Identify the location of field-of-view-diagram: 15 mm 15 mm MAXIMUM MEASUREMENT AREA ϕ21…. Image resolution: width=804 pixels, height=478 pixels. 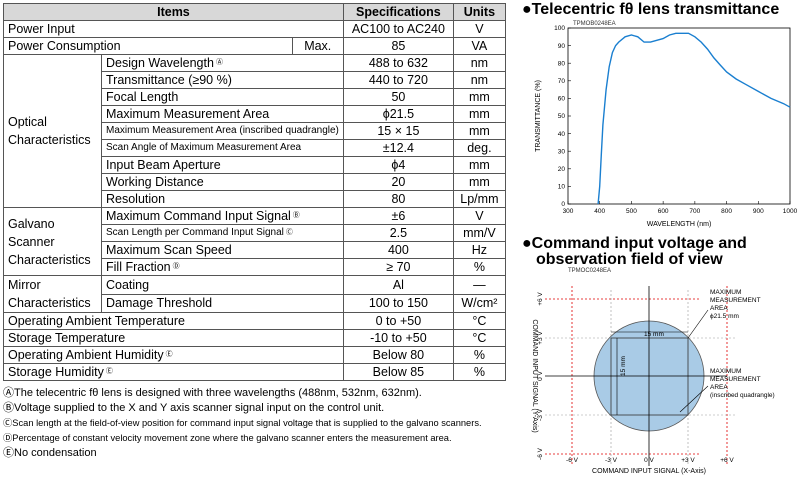
(653, 380).